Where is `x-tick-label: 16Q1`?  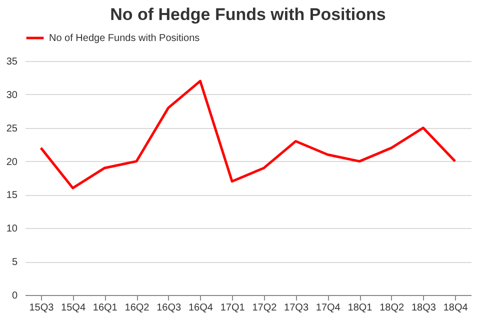
x-tick-label: 16Q1 is located at coordinates (105, 308).